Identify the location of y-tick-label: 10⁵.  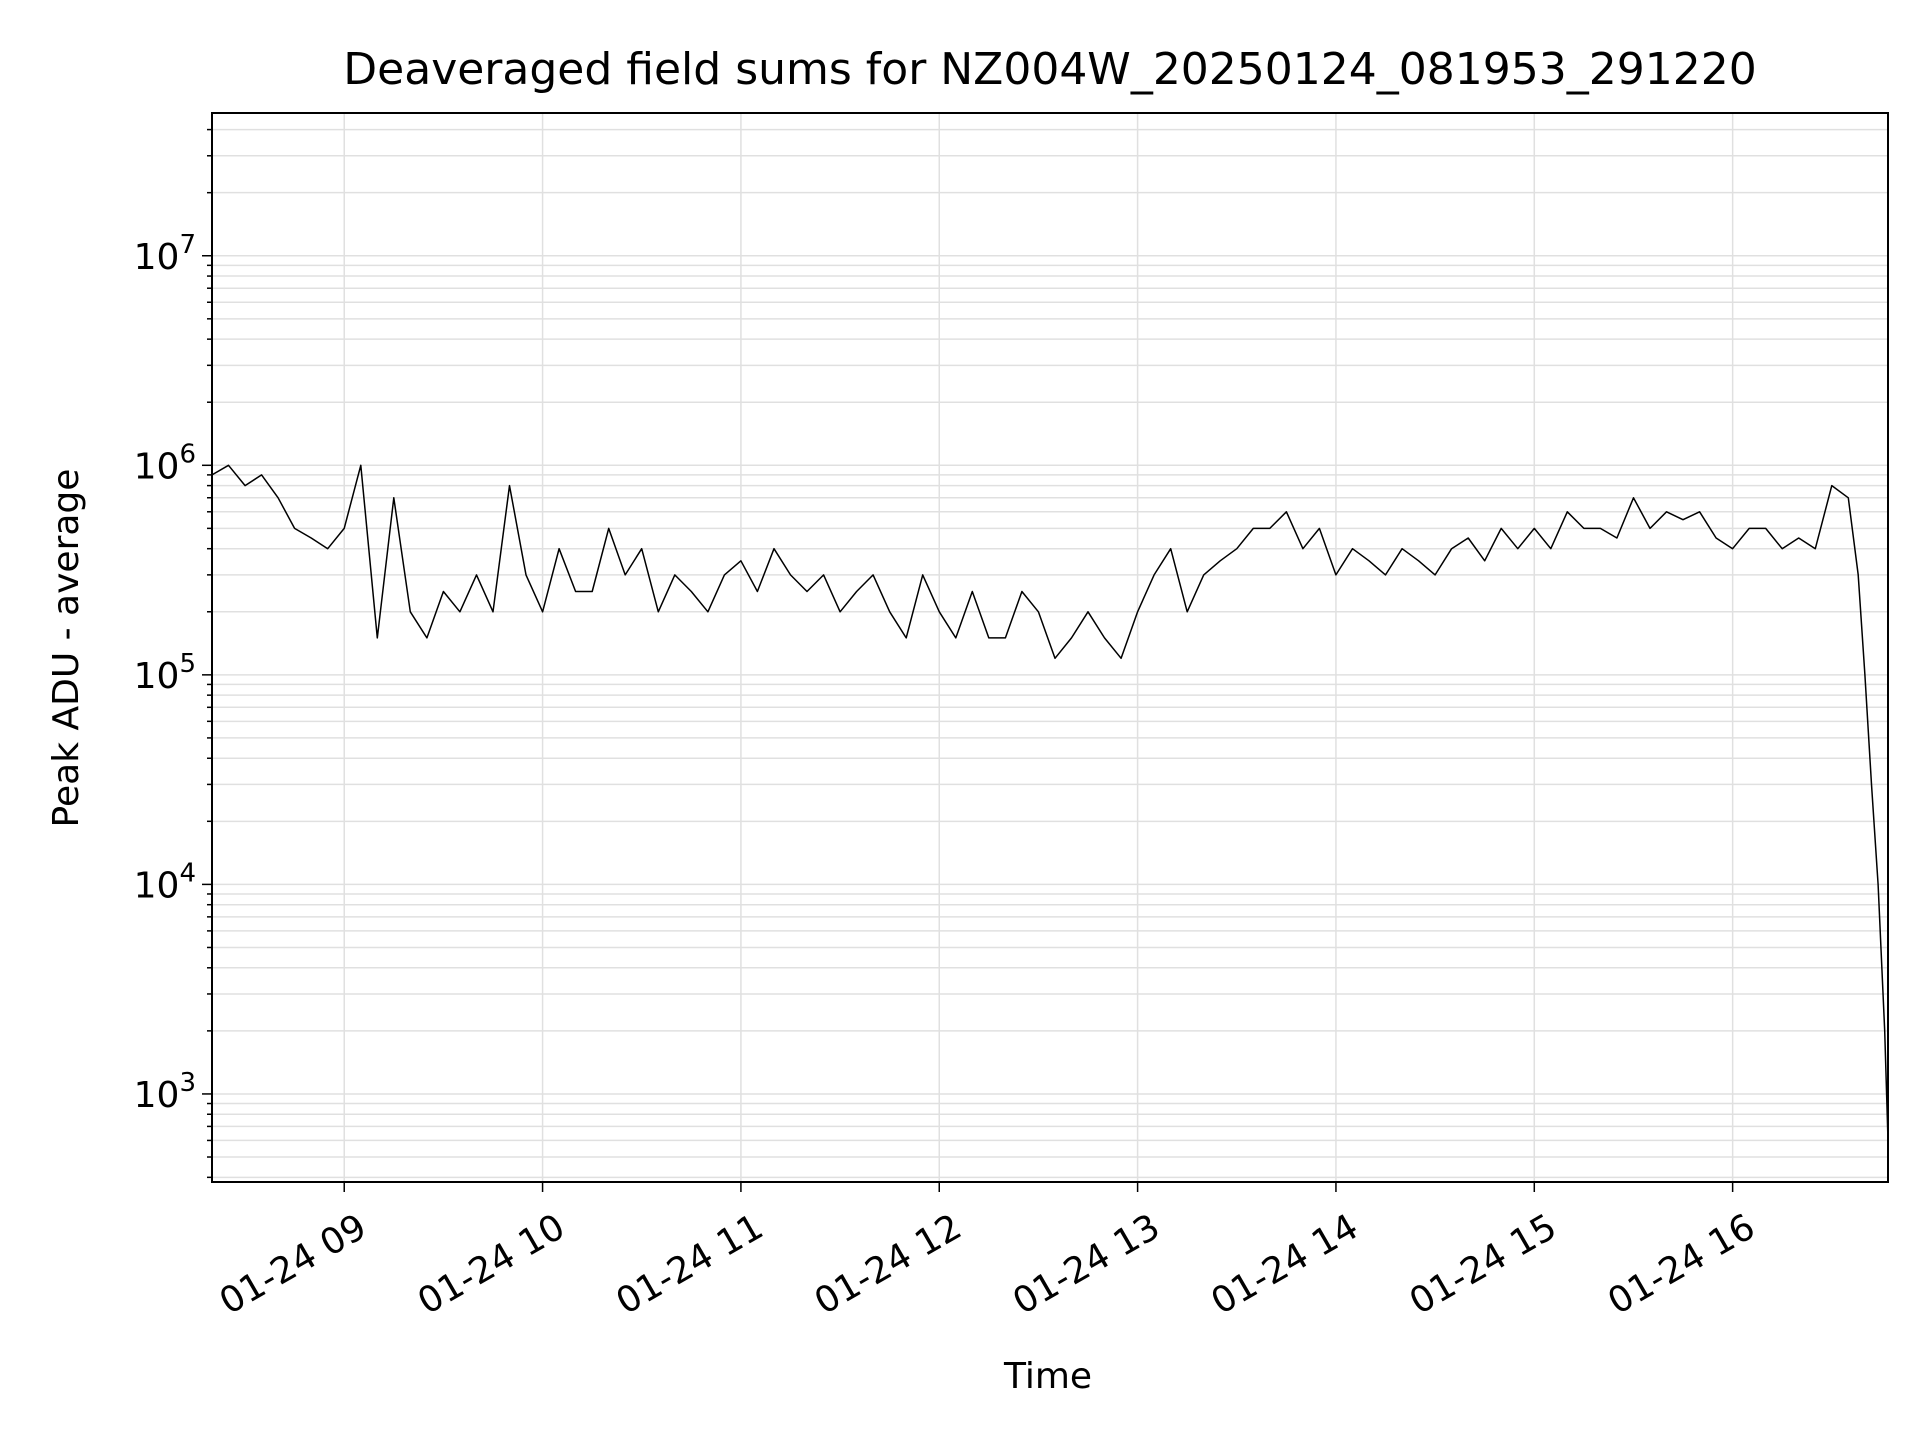
(165, 673).